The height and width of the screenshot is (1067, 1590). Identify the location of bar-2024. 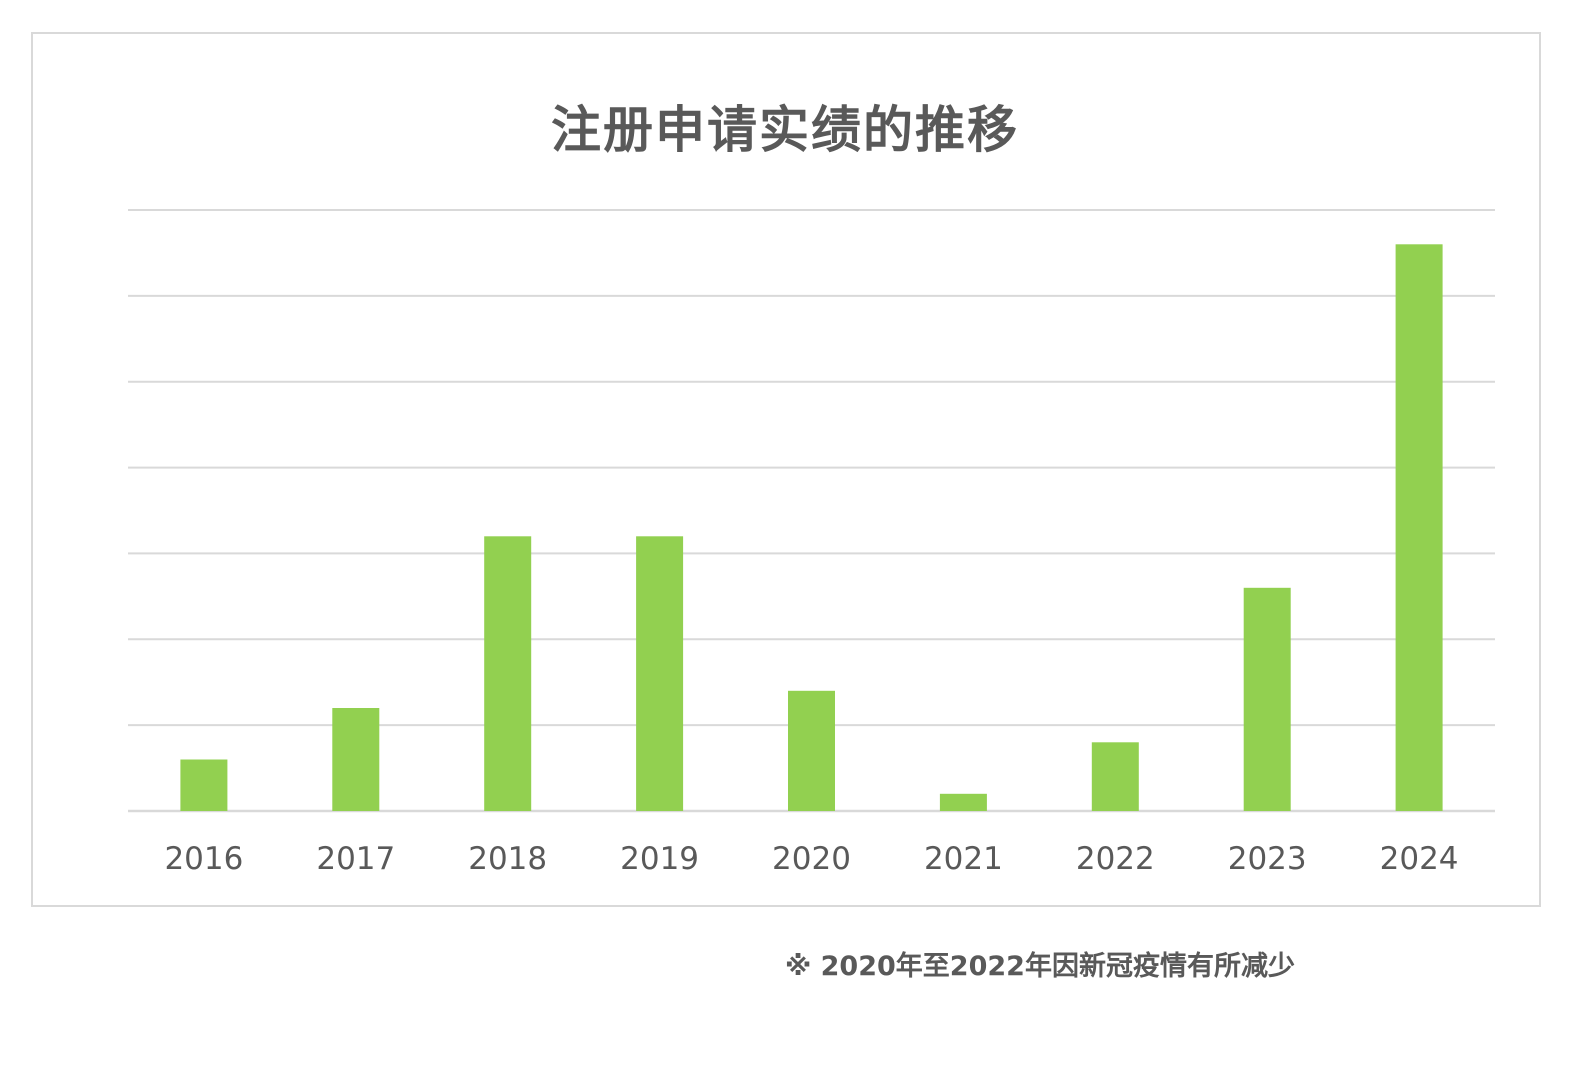
(1419, 528).